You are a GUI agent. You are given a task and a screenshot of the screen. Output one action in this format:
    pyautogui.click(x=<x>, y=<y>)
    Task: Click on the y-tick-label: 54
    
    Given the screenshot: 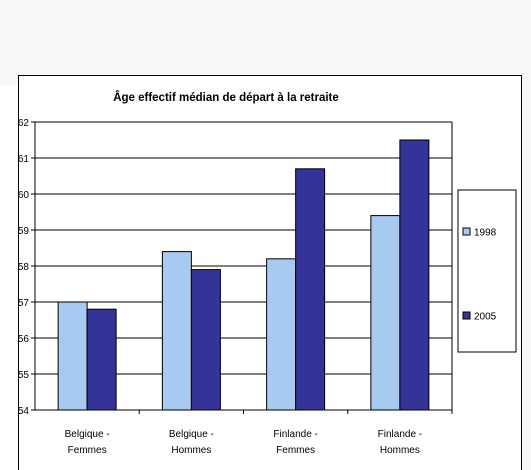 What is the action you would take?
    pyautogui.click(x=24, y=411)
    